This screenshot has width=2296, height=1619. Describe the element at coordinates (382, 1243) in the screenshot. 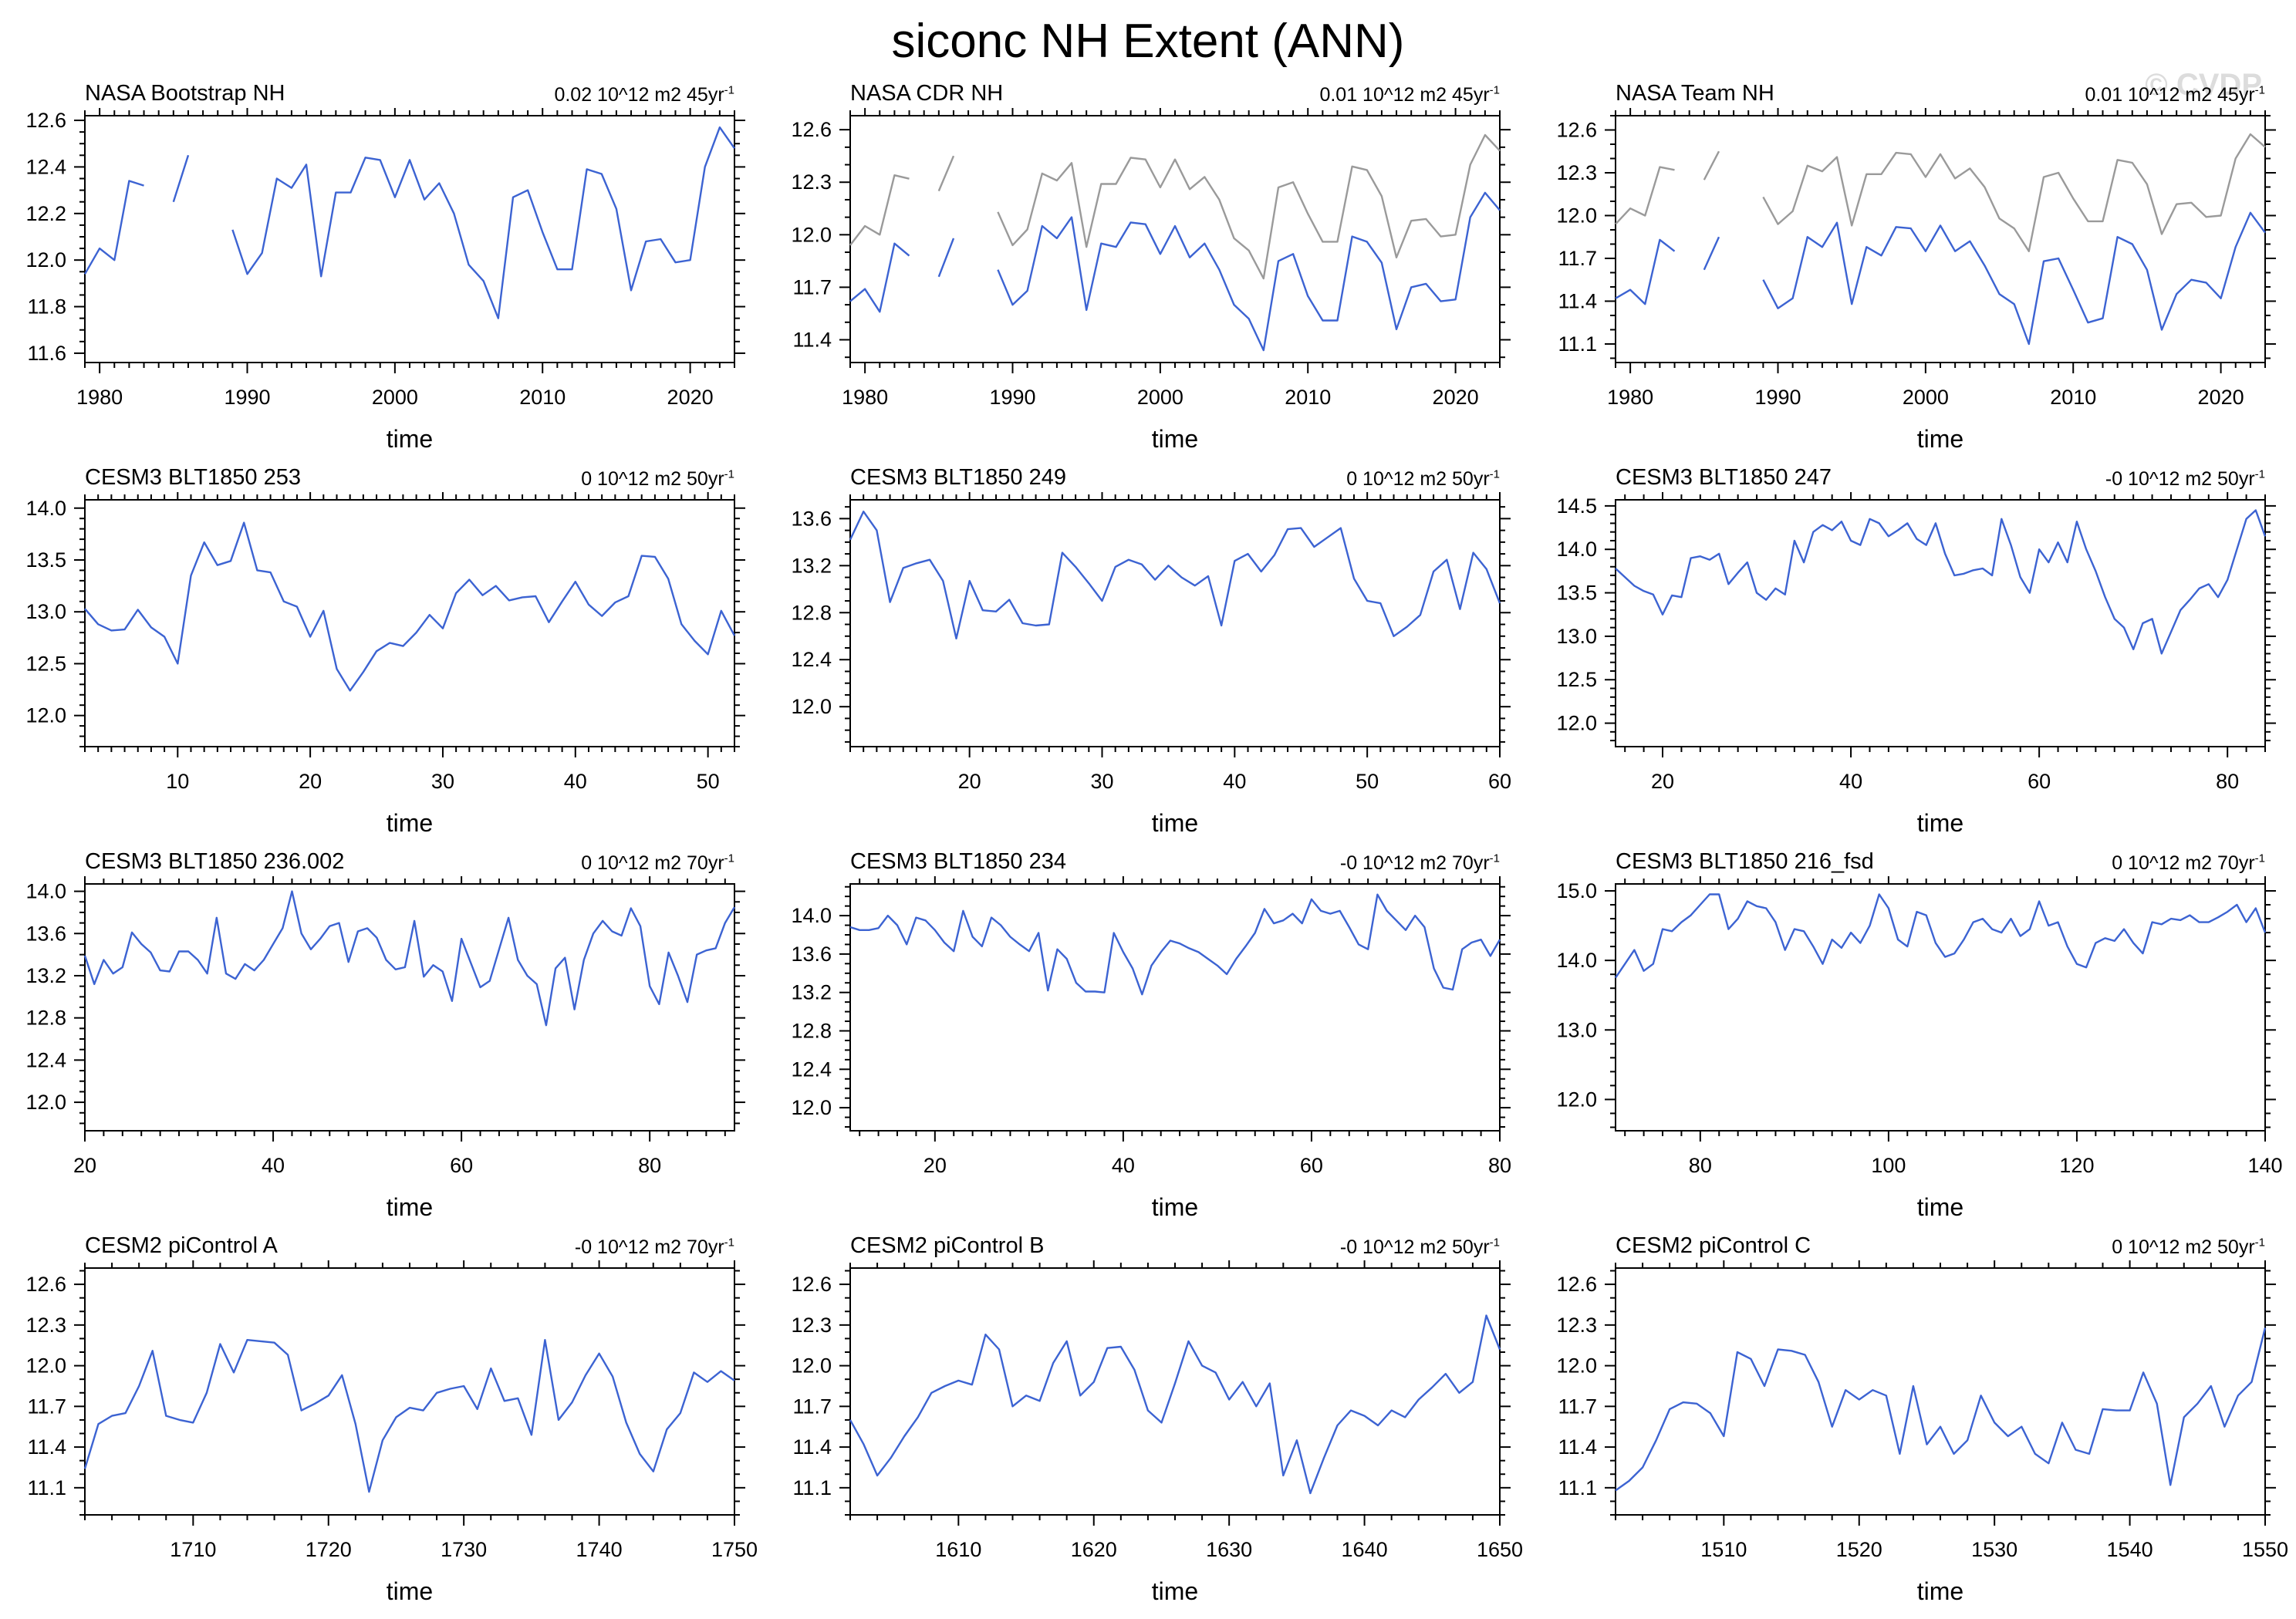

I see `panel-header: CESM2 piControl A -0 10^12 m2 70yr-1` at that location.